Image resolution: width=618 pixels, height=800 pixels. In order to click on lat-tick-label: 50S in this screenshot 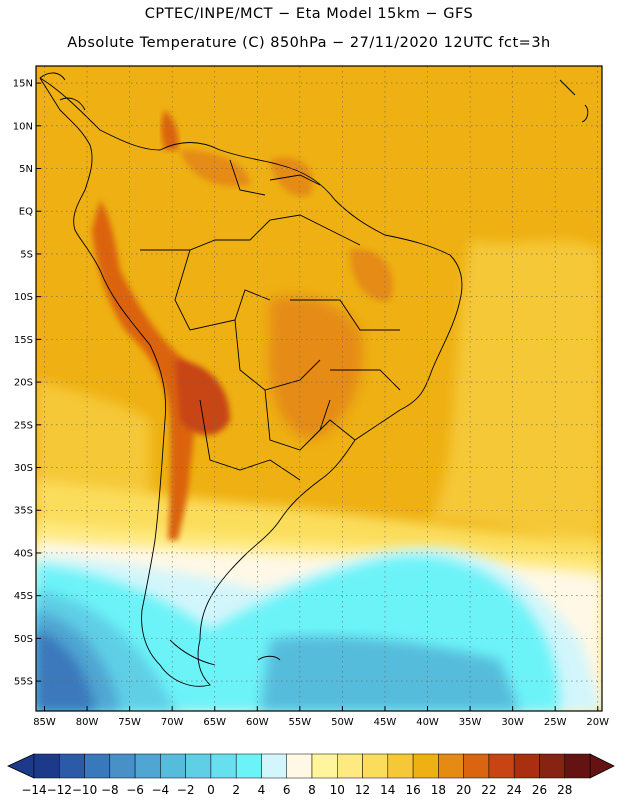, I will do `click(23, 639)`.